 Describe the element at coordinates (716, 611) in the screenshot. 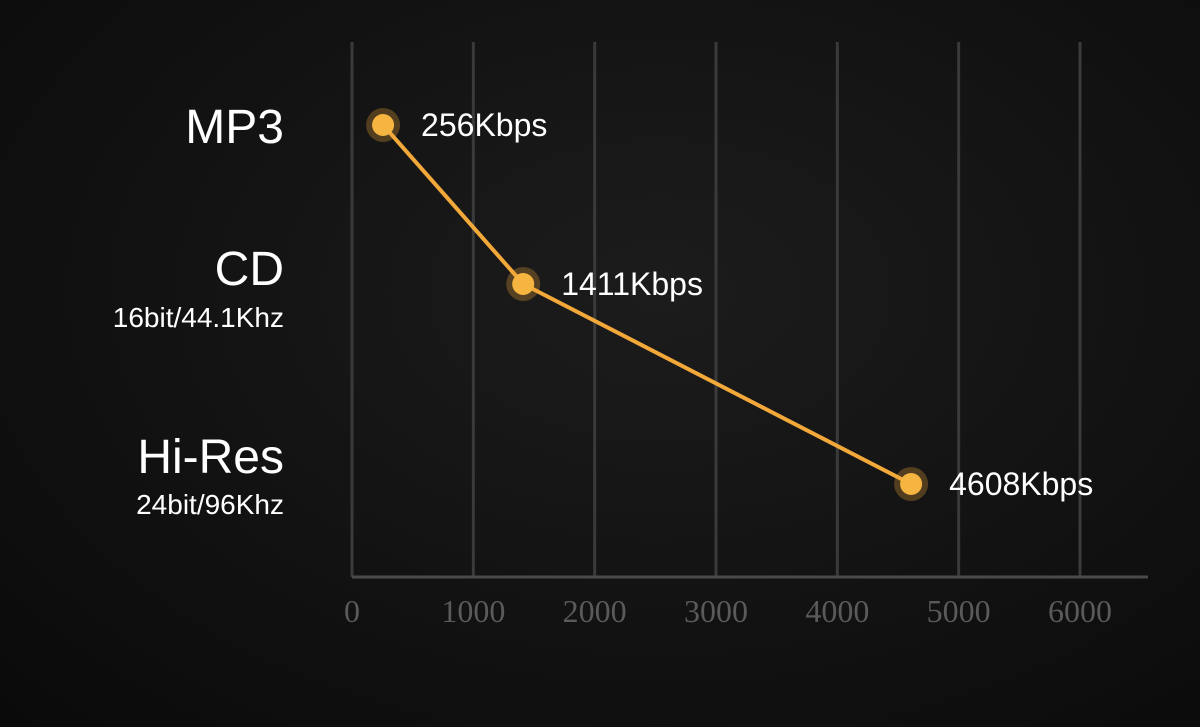

I see `x-tick-label-3000: 3000` at that location.